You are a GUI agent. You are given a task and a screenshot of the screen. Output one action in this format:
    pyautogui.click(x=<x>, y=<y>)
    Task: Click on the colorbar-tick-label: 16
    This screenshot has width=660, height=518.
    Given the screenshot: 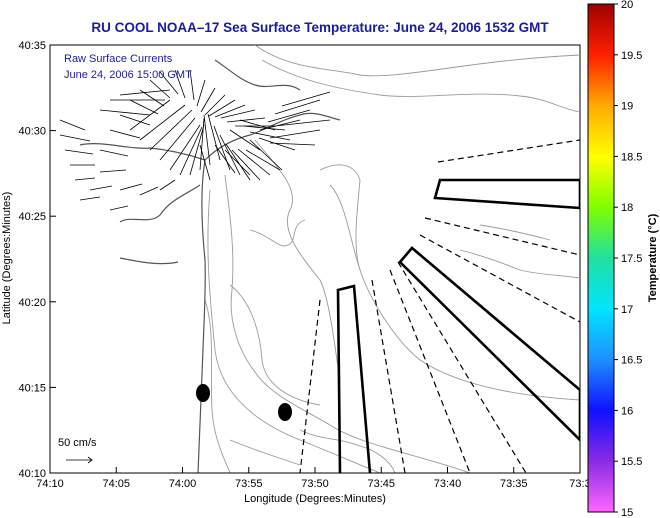 What is the action you would take?
    pyautogui.click(x=627, y=411)
    